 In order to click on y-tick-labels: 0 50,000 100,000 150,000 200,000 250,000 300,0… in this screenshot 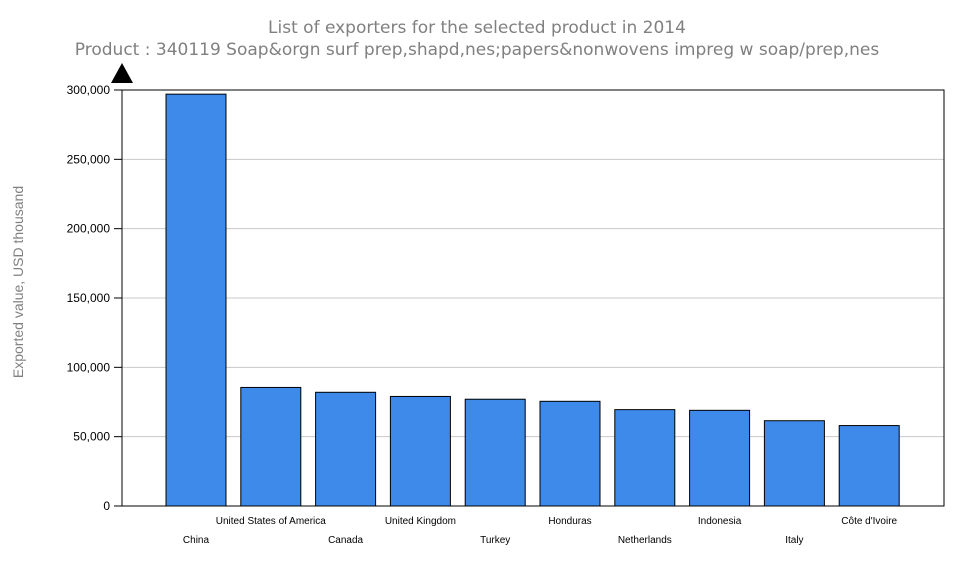, I will do `click(94, 298)`.